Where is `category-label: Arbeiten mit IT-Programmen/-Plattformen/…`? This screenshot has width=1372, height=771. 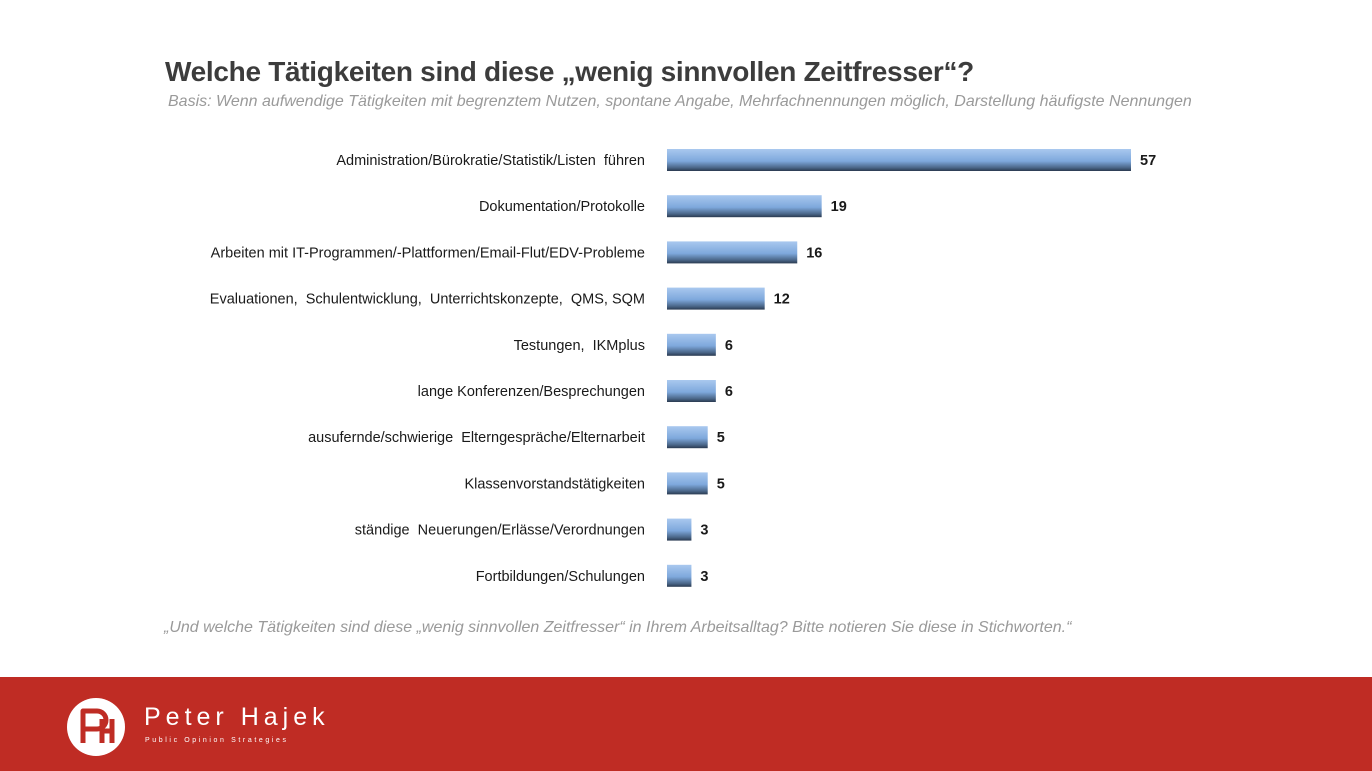 category-label: Arbeiten mit IT-Programmen/-Plattformen/… is located at coordinates (428, 253).